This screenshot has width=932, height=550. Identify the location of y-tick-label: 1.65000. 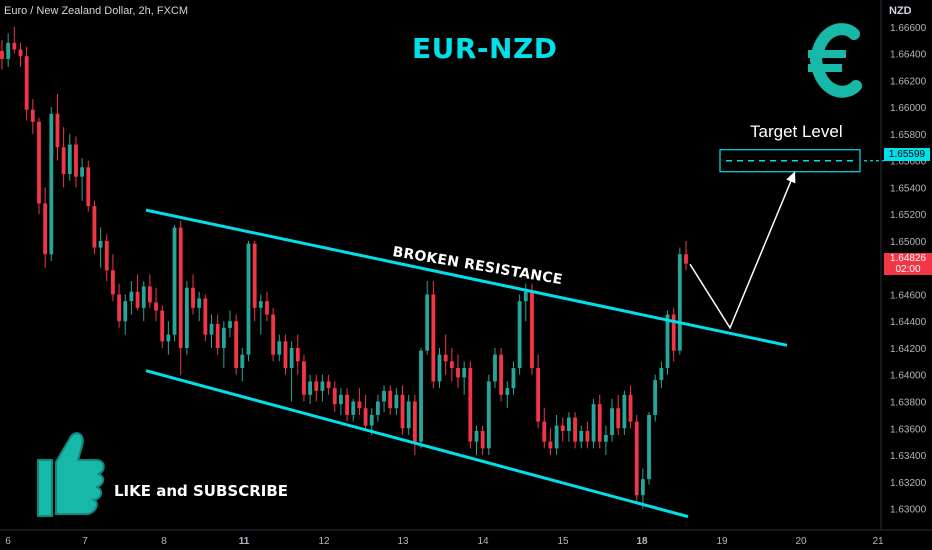
(908, 242).